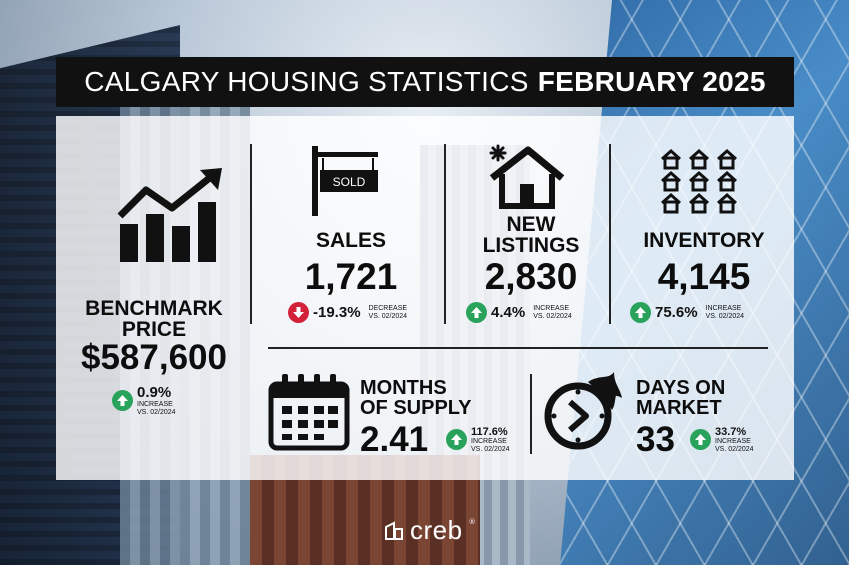 This screenshot has height=565, width=849. Describe the element at coordinates (416, 408) in the screenshot. I see `months-supply-label-line2: OF SUPPLY` at that location.